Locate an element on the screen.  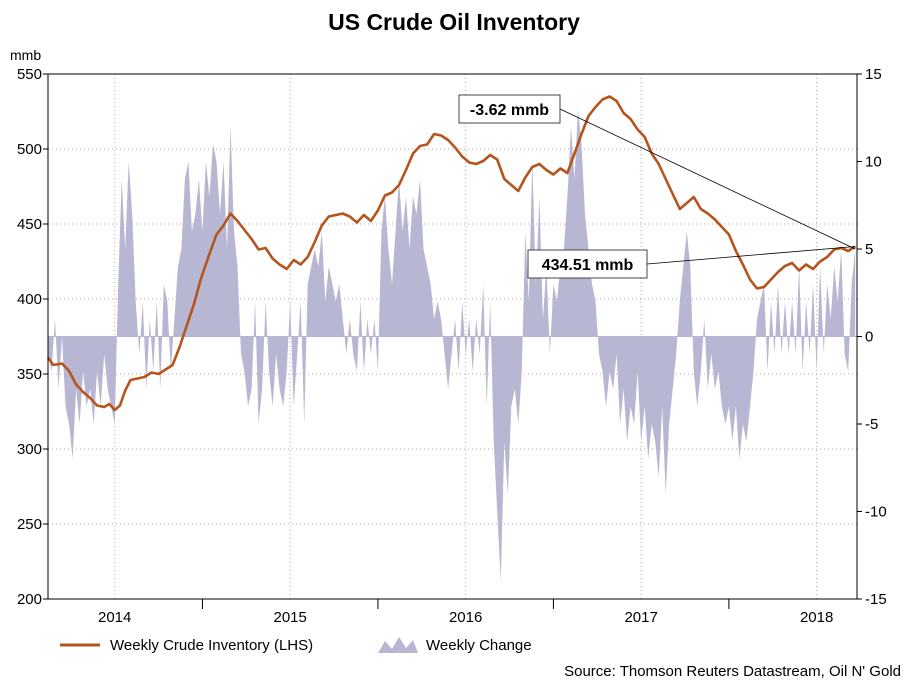
right-tick-label: 0 is located at coordinates (869, 337).